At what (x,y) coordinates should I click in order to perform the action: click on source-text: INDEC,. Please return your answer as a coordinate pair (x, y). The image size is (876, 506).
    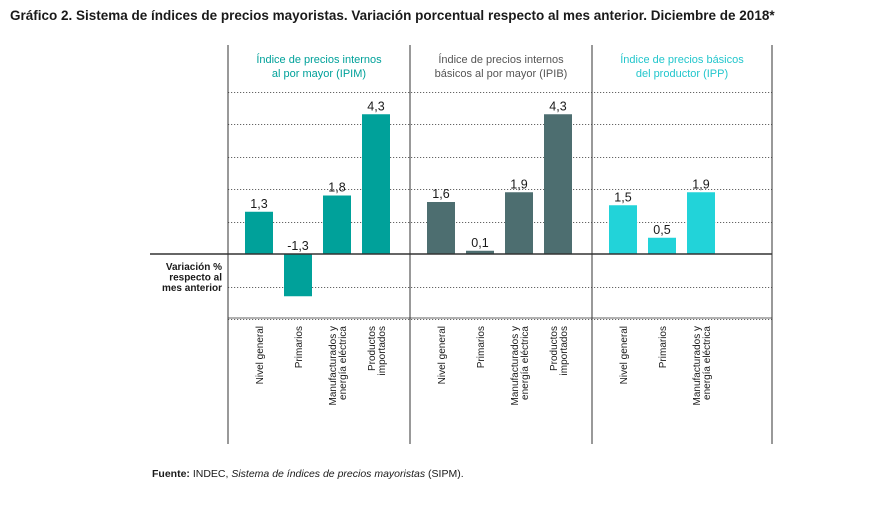
    Looking at the image, I should click on (210, 474).